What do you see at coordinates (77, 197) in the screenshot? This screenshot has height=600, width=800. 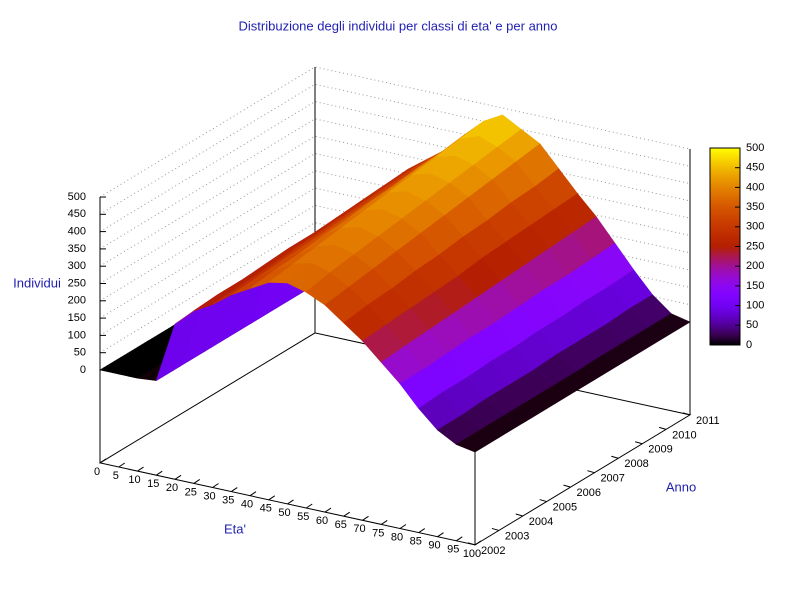 I see `z-tick-label: 500` at bounding box center [77, 197].